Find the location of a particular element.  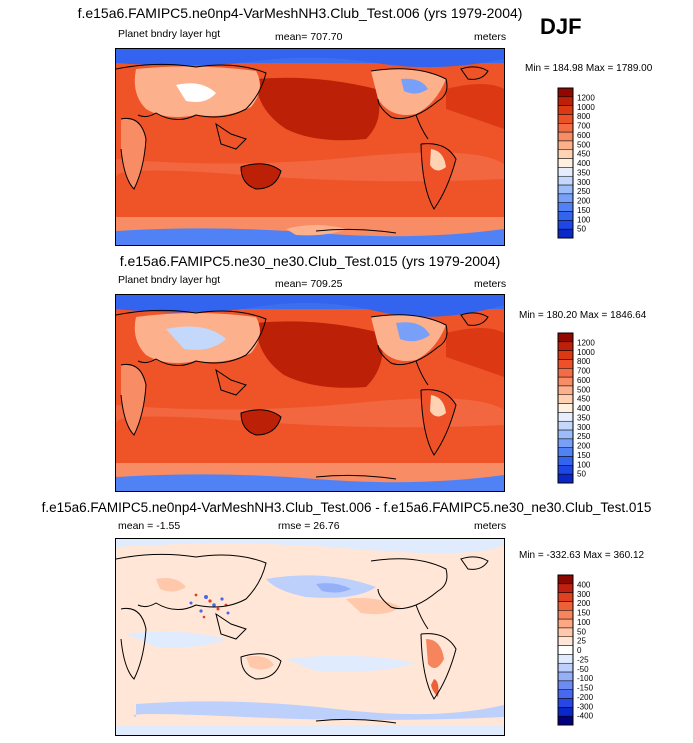

panel3-colorbar-label: 300 is located at coordinates (584, 594).